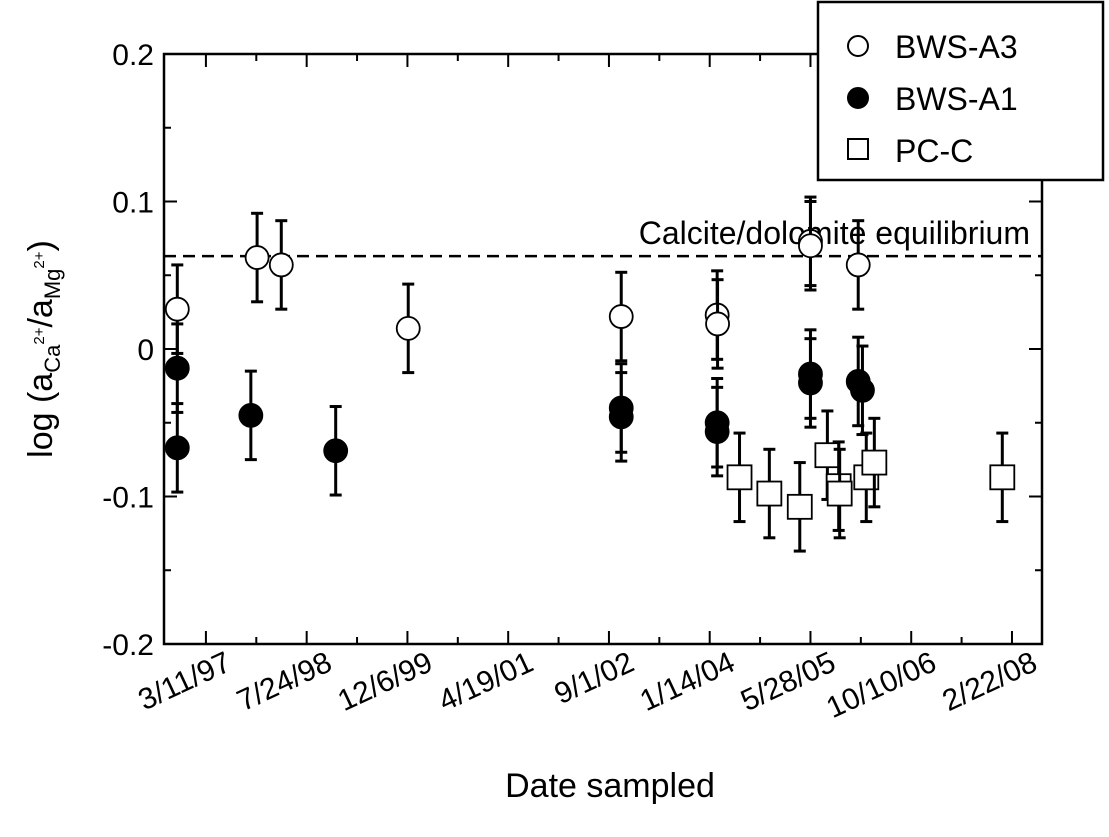 The width and height of the screenshot is (1109, 837). I want to click on series-bws-a3, so click(517, 285).